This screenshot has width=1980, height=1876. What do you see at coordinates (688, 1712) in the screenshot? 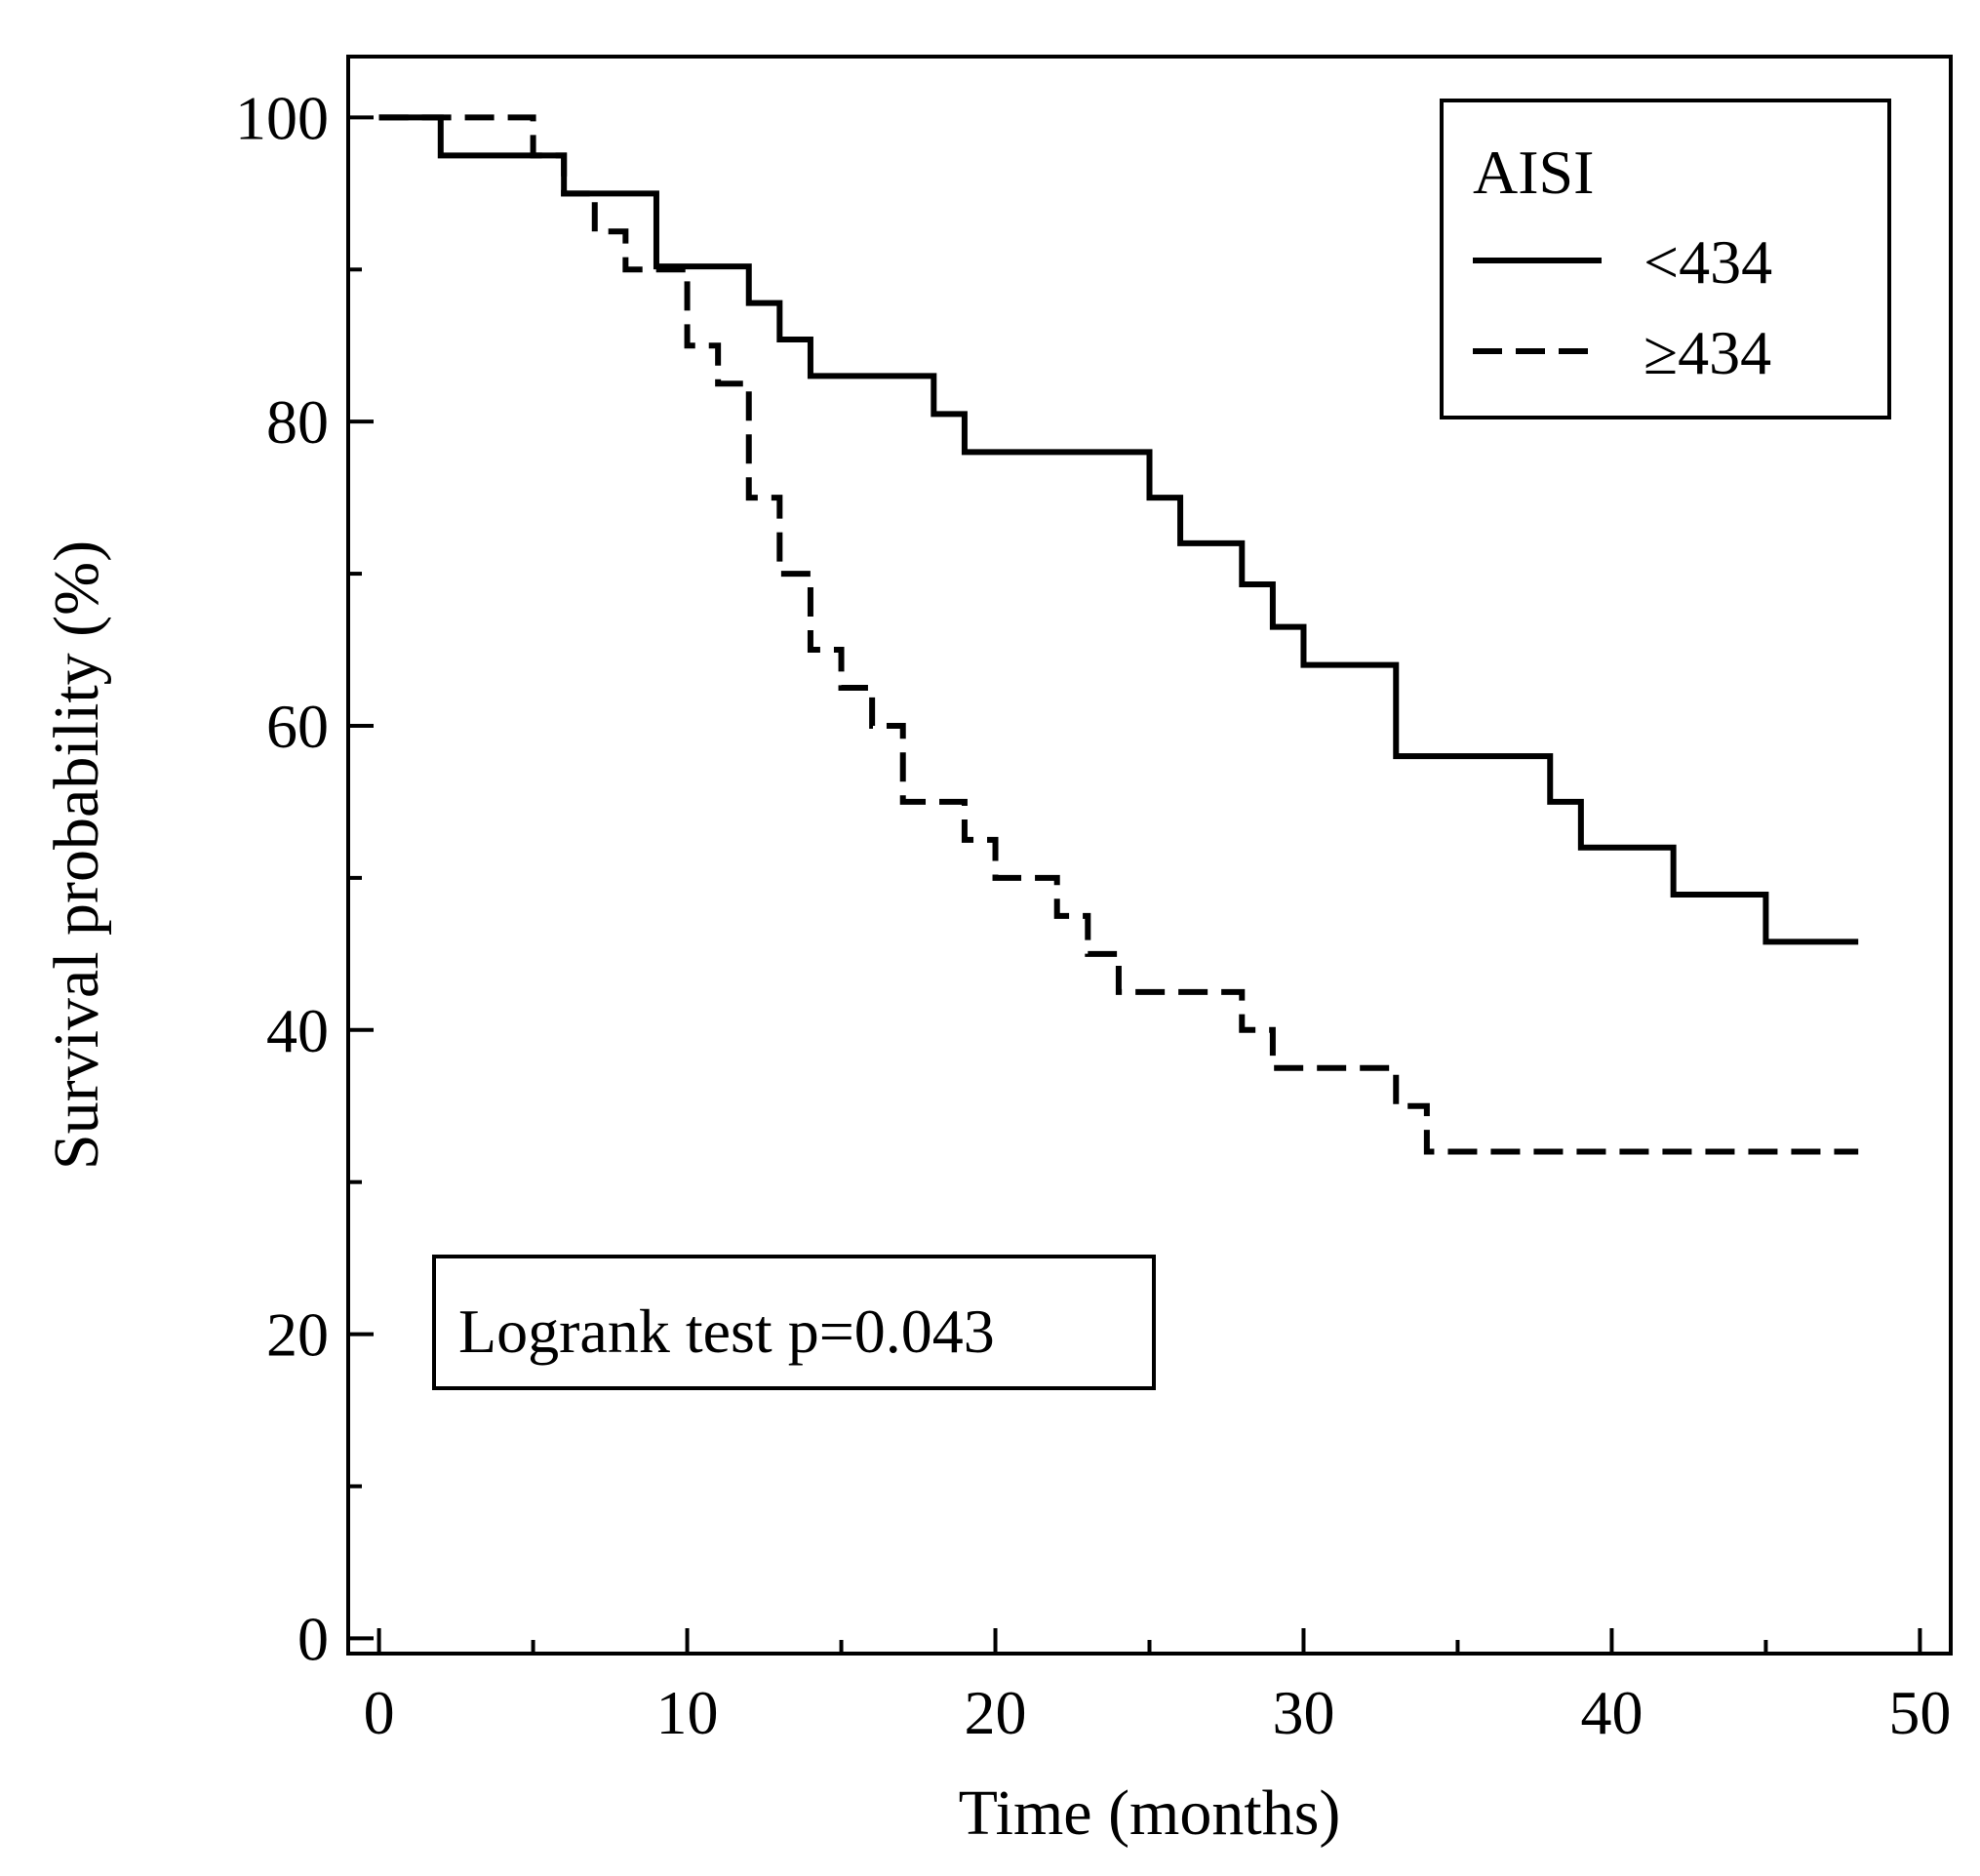
I see `x-tick-label: 10` at bounding box center [688, 1712].